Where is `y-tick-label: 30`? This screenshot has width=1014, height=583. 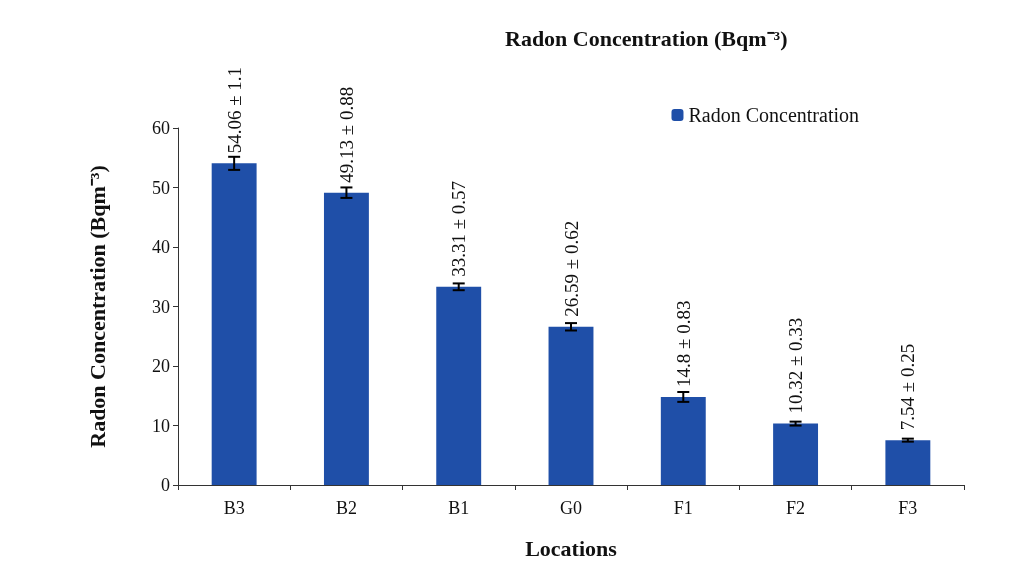 y-tick-label: 30 is located at coordinates (161, 306).